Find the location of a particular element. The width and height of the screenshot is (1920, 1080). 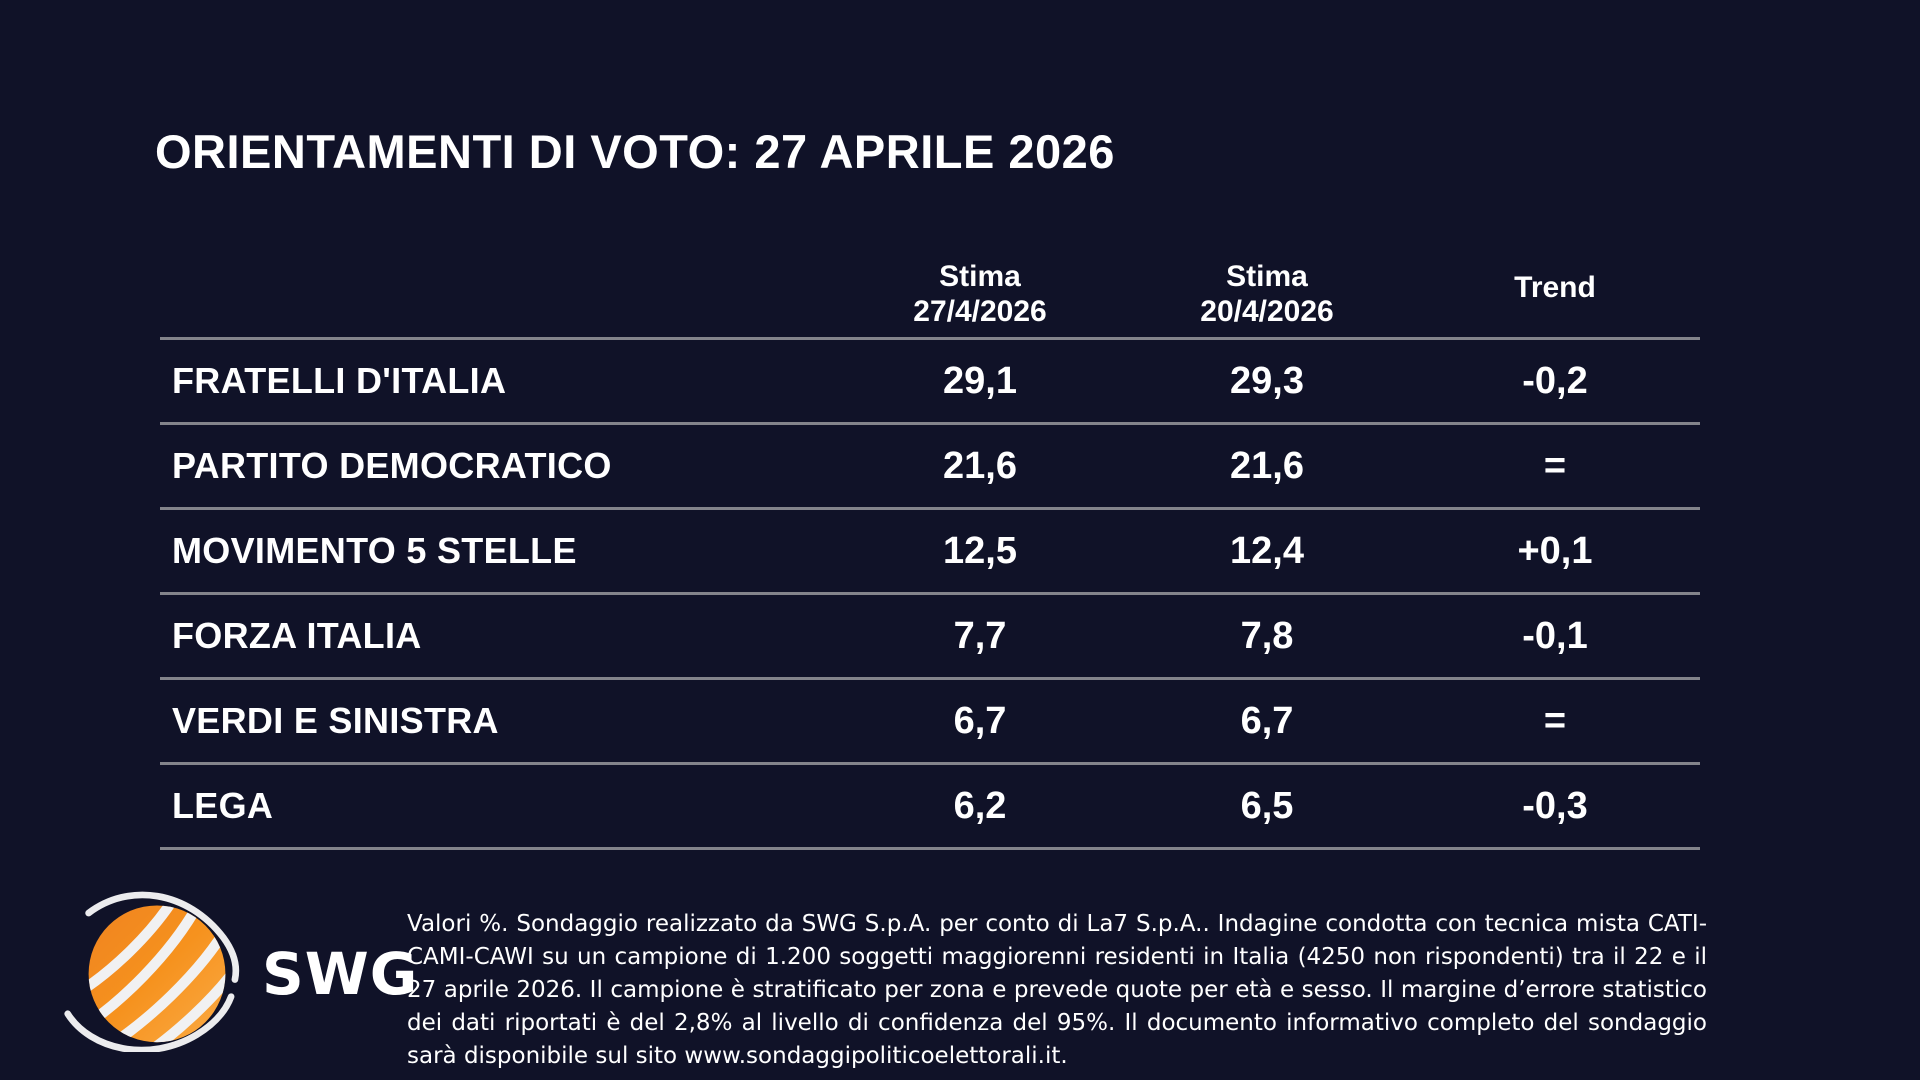

header-stima-previous-label: Stima is located at coordinates (1267, 276).